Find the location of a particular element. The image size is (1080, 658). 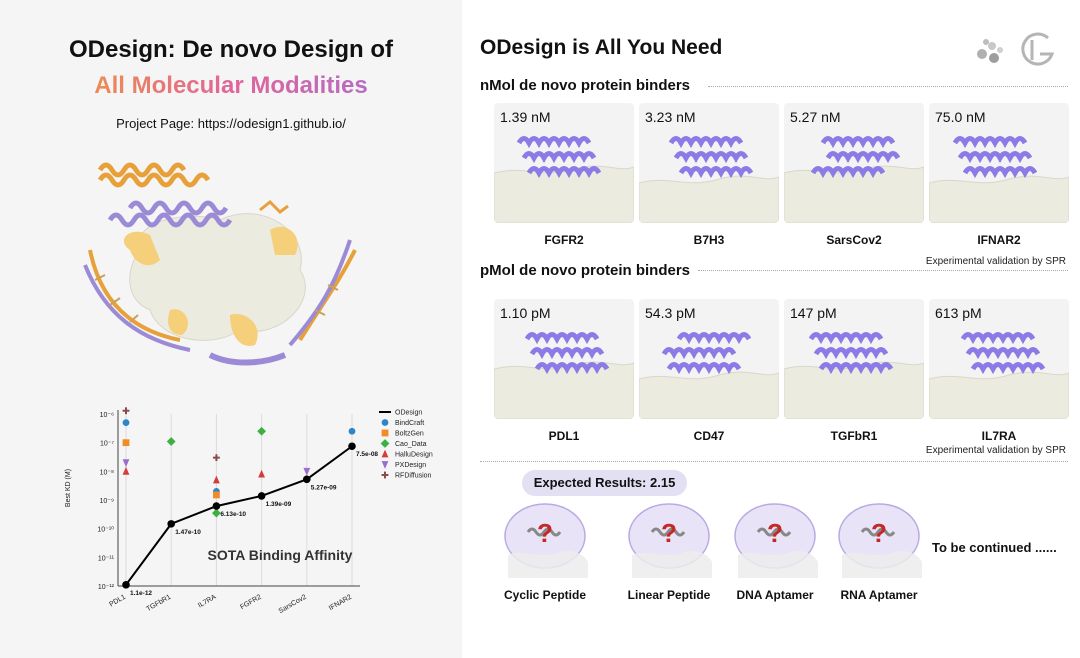

x-tick-label: IFNAR2 is located at coordinates (340, 603).